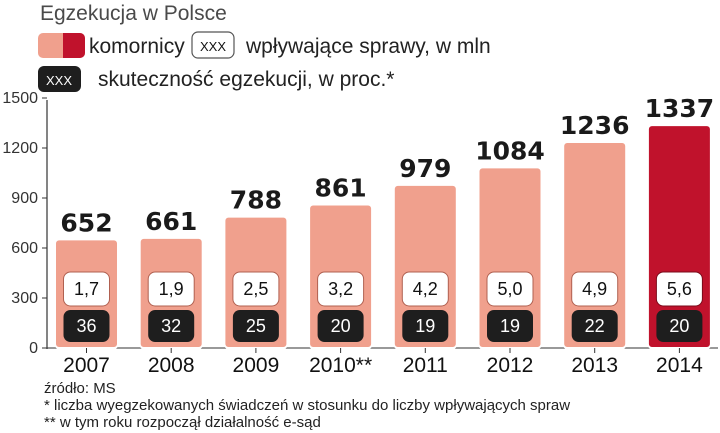 The image size is (720, 433). Describe the element at coordinates (594, 365) in the screenshot. I see `x-tick-label: 2013` at that location.